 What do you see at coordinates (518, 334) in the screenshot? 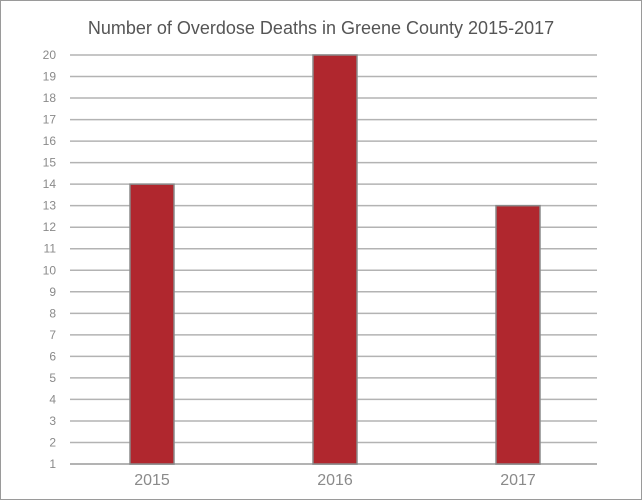
I see `bar-2017` at bounding box center [518, 334].